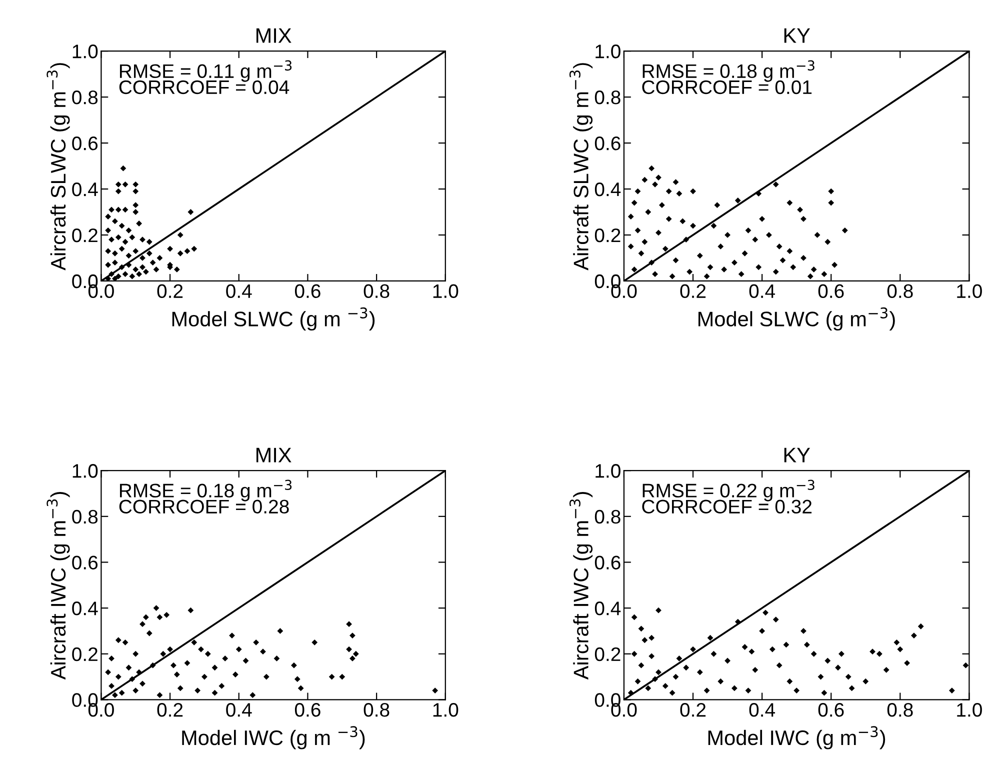 The width and height of the screenshot is (992, 774). Describe the element at coordinates (796, 319) in the screenshot. I see `x-axis-title: Model SLWC (g m$^{−3}$)` at that location.